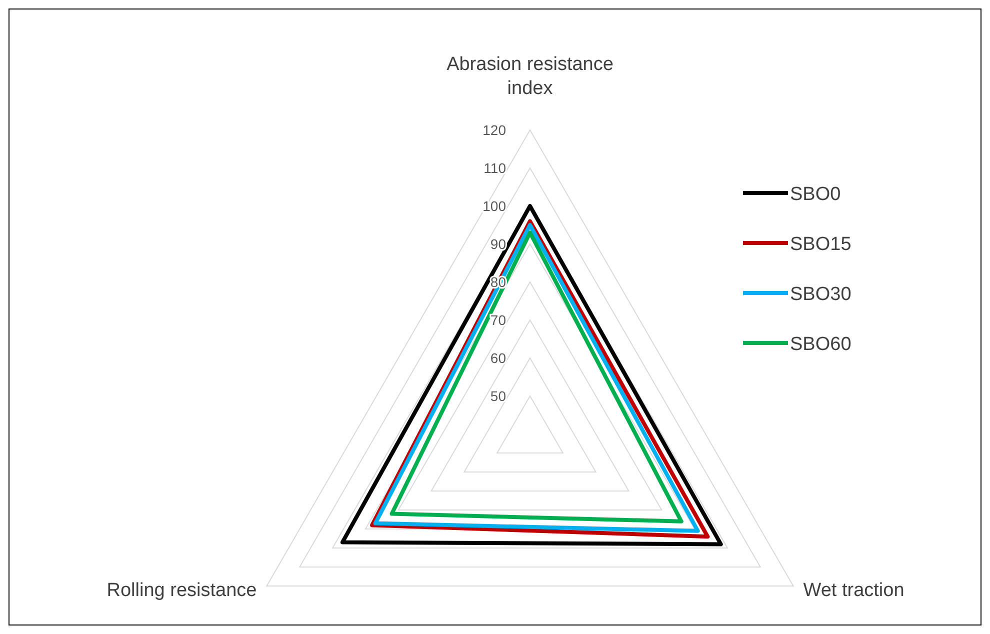  Describe the element at coordinates (494, 130) in the screenshot. I see `y-tick-label: 120` at that location.